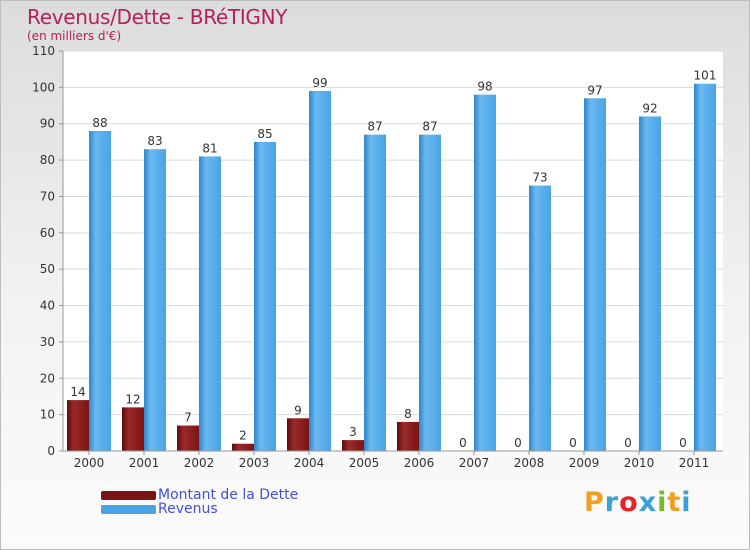 The height and width of the screenshot is (550, 750). What do you see at coordinates (320, 271) in the screenshot?
I see `bar-revenus-2004` at bounding box center [320, 271].